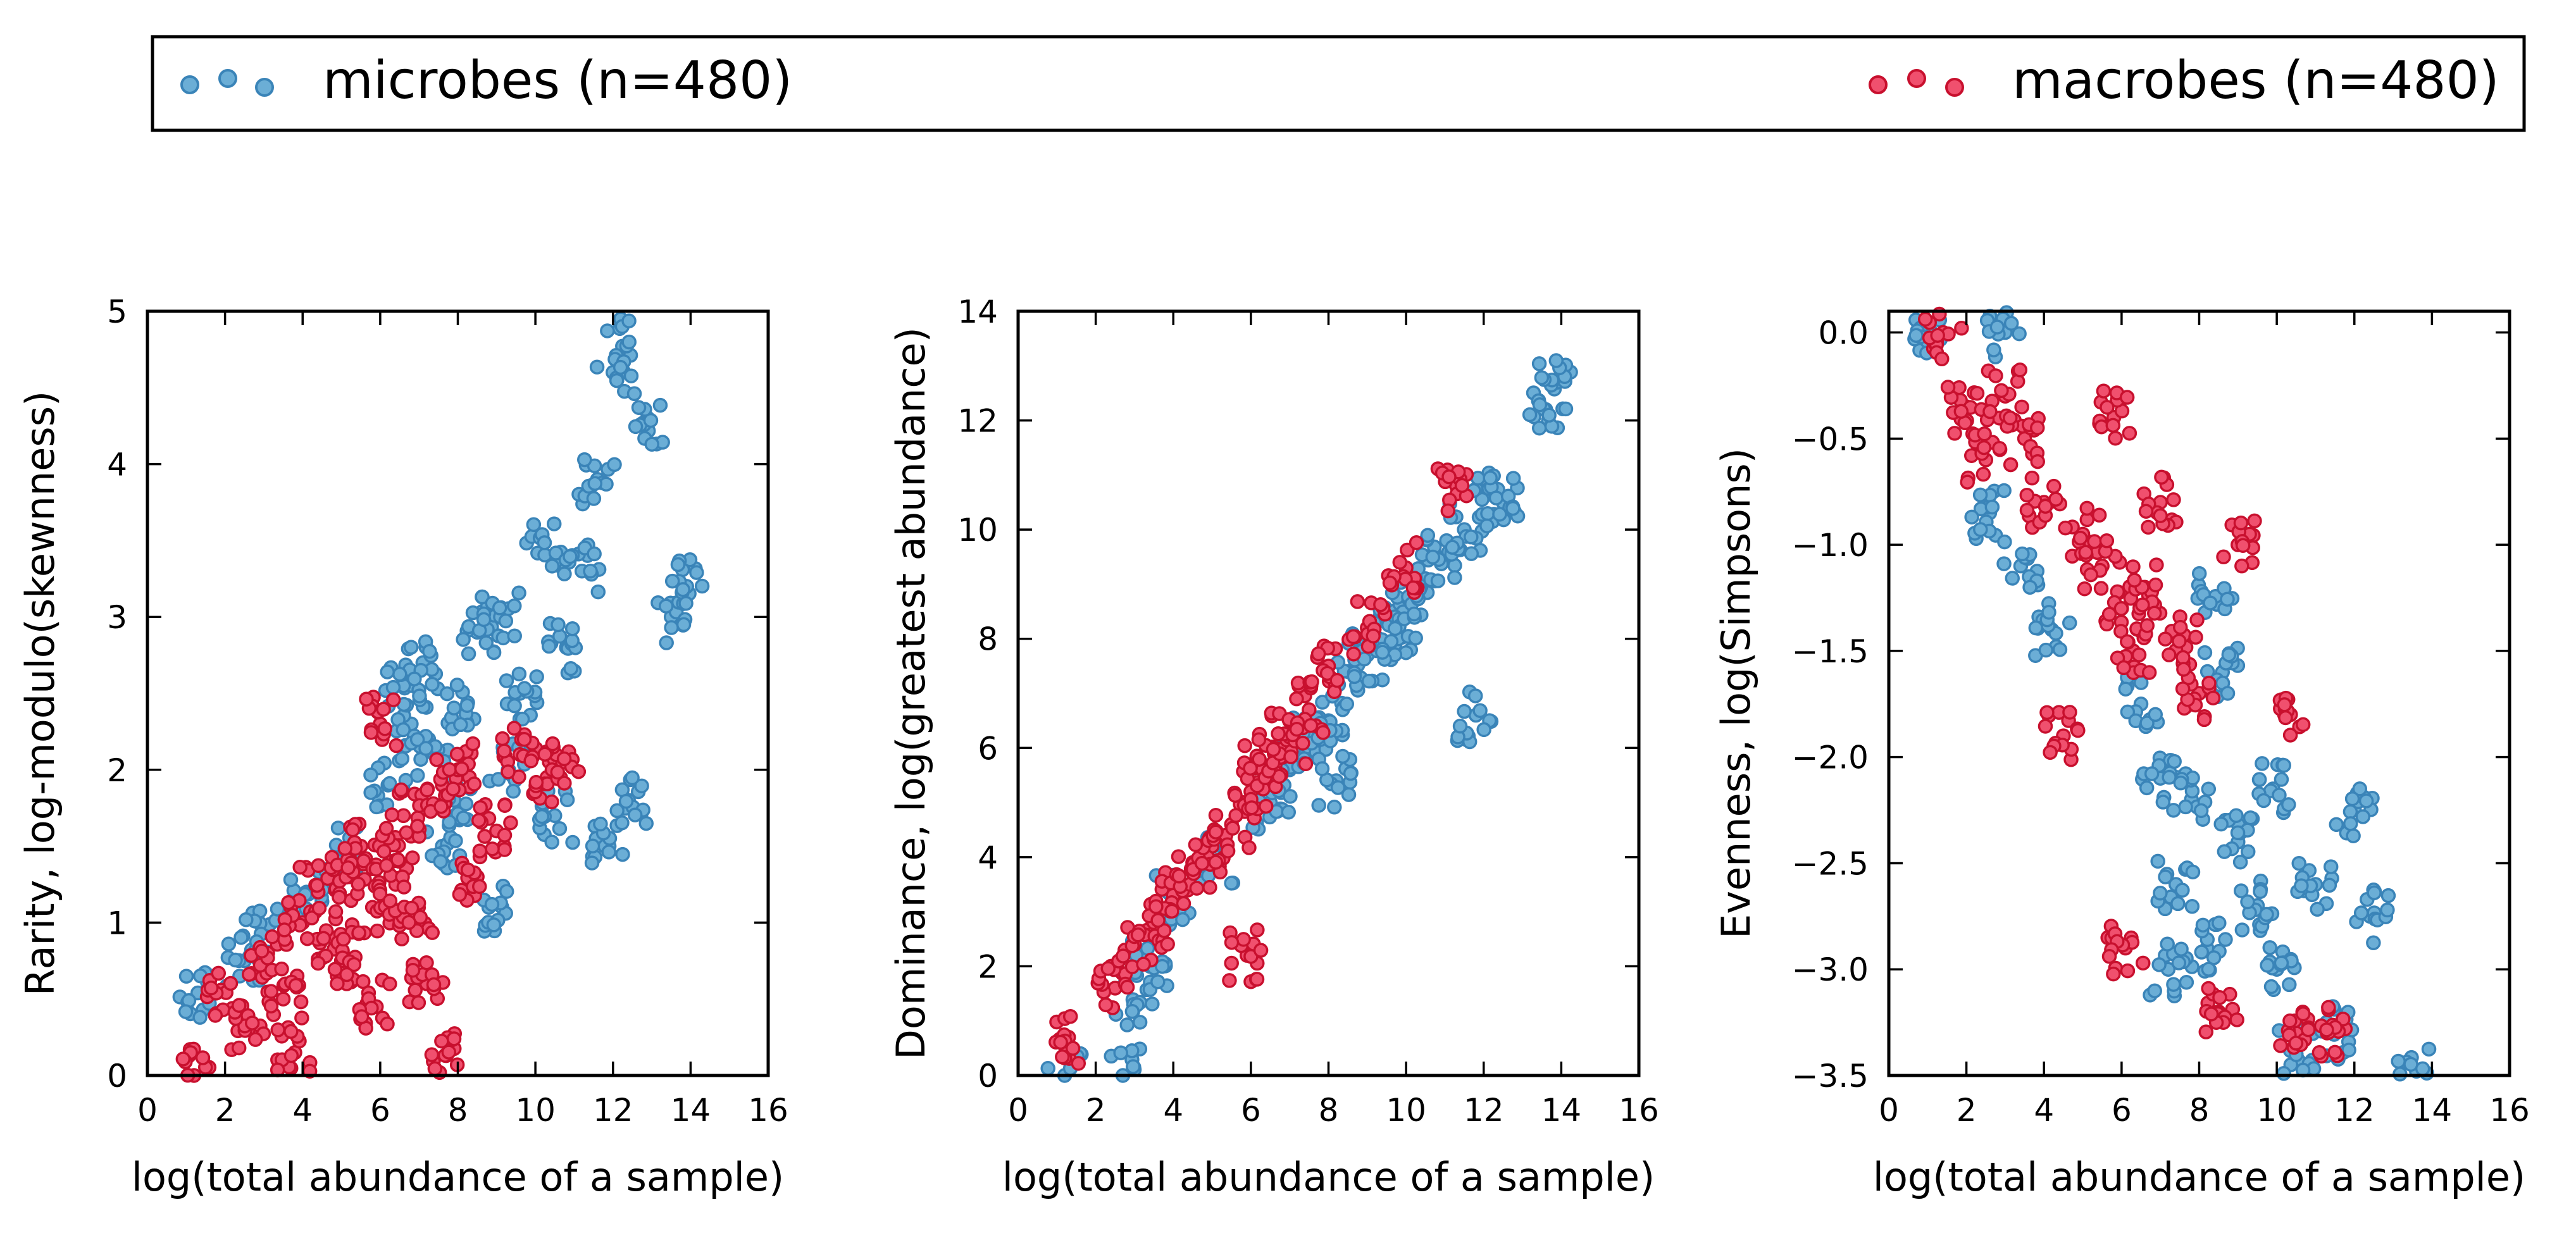  I want to click on y-tick-label: −3.0, so click(1831, 969).